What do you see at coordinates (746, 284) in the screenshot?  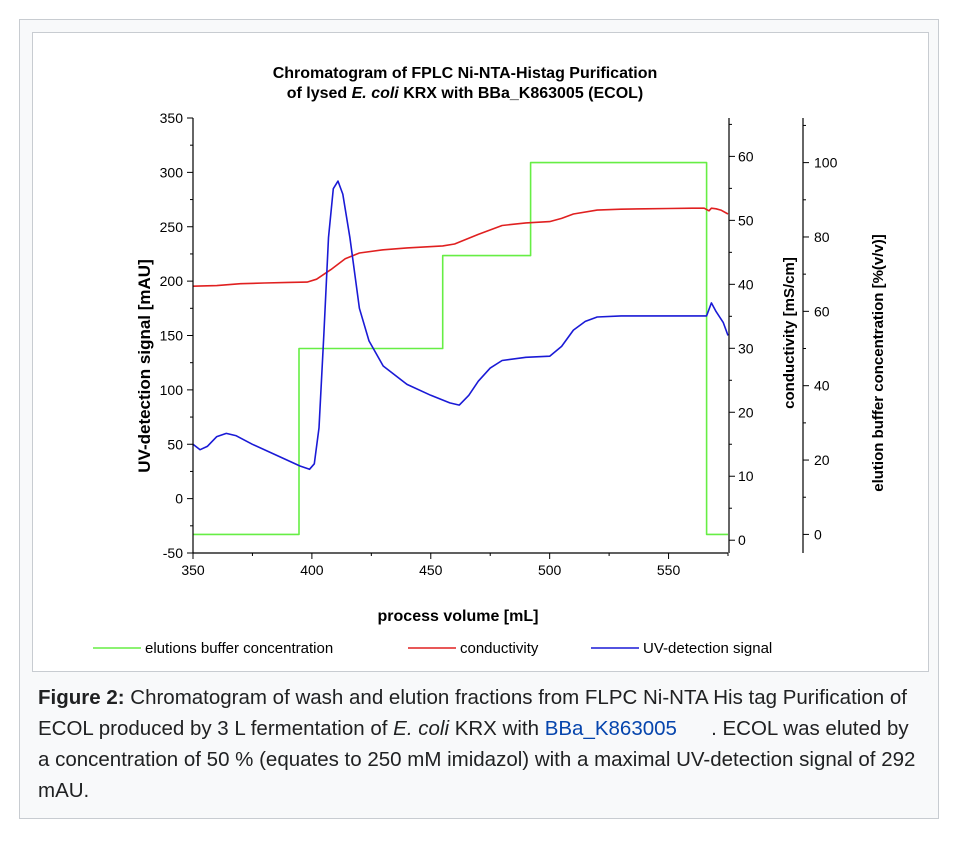 I see `conductivity-tick-label: 40` at bounding box center [746, 284].